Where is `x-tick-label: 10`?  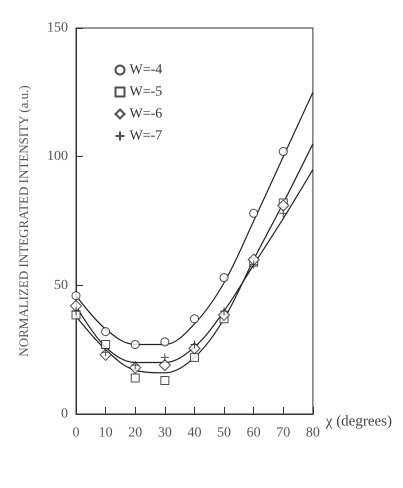 x-tick-label: 10 is located at coordinates (105, 433).